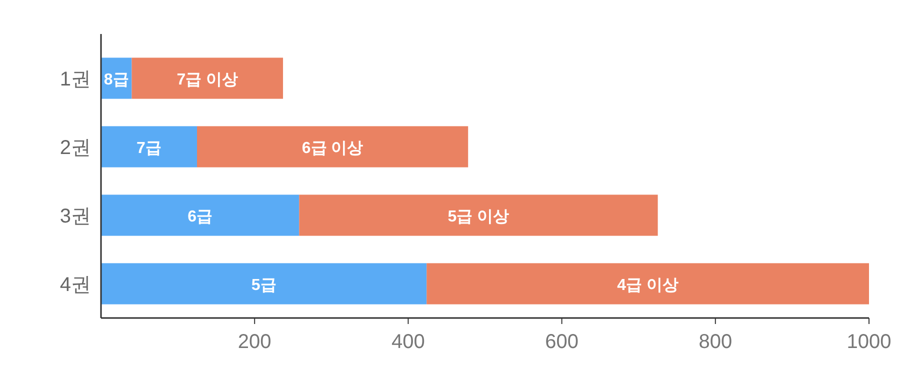  What do you see at coordinates (408, 342) in the screenshot?
I see `x-tick-label: 400` at bounding box center [408, 342].